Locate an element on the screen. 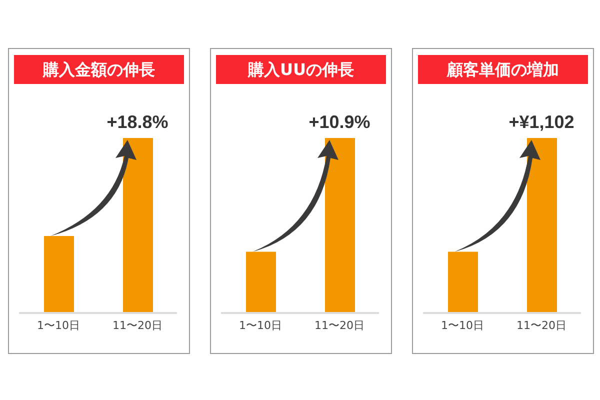  chart-title: 購入金額の伸長 is located at coordinates (99, 69).